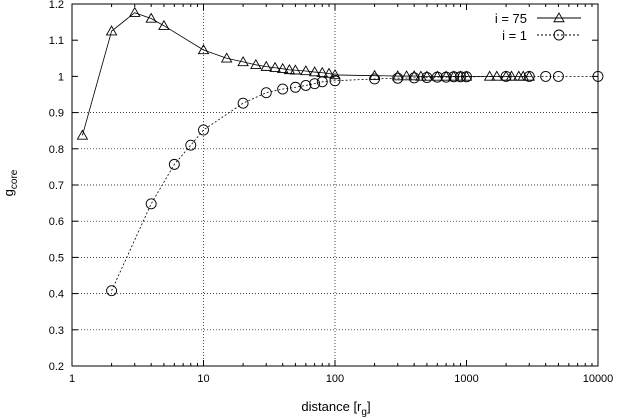 The height and width of the screenshot is (418, 617). What do you see at coordinates (335, 379) in the screenshot?
I see `x-tick-label: 100` at bounding box center [335, 379].